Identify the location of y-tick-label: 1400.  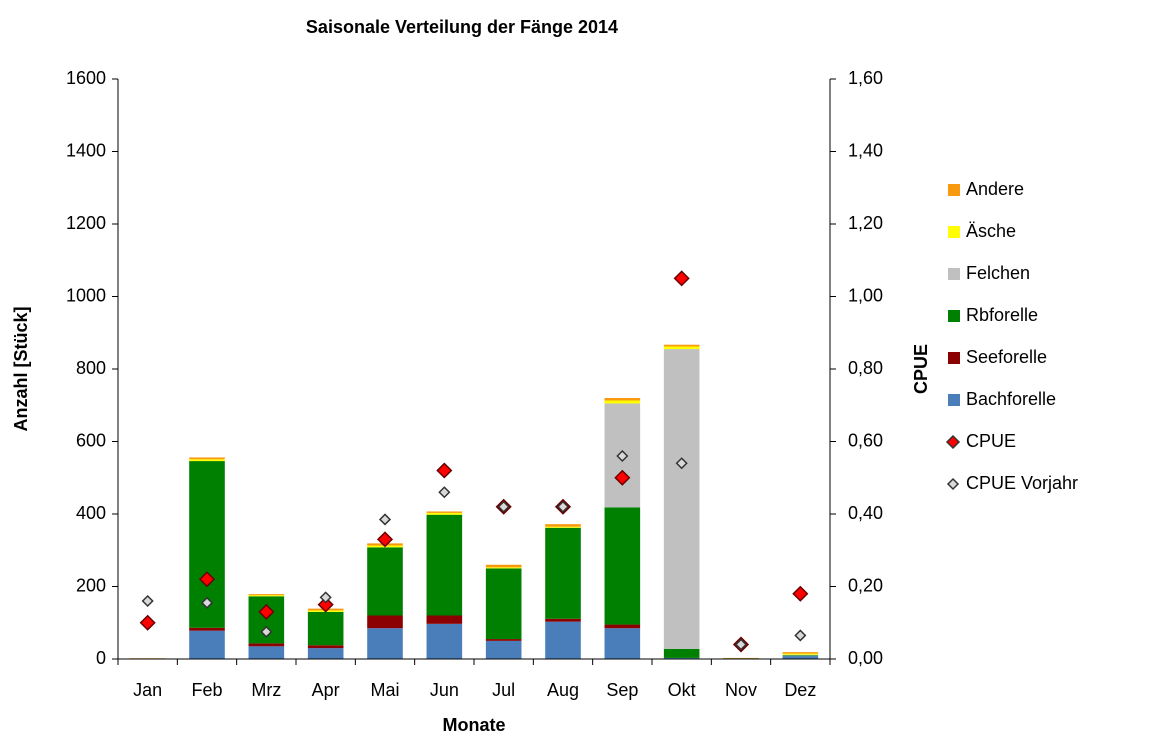
(86, 150).